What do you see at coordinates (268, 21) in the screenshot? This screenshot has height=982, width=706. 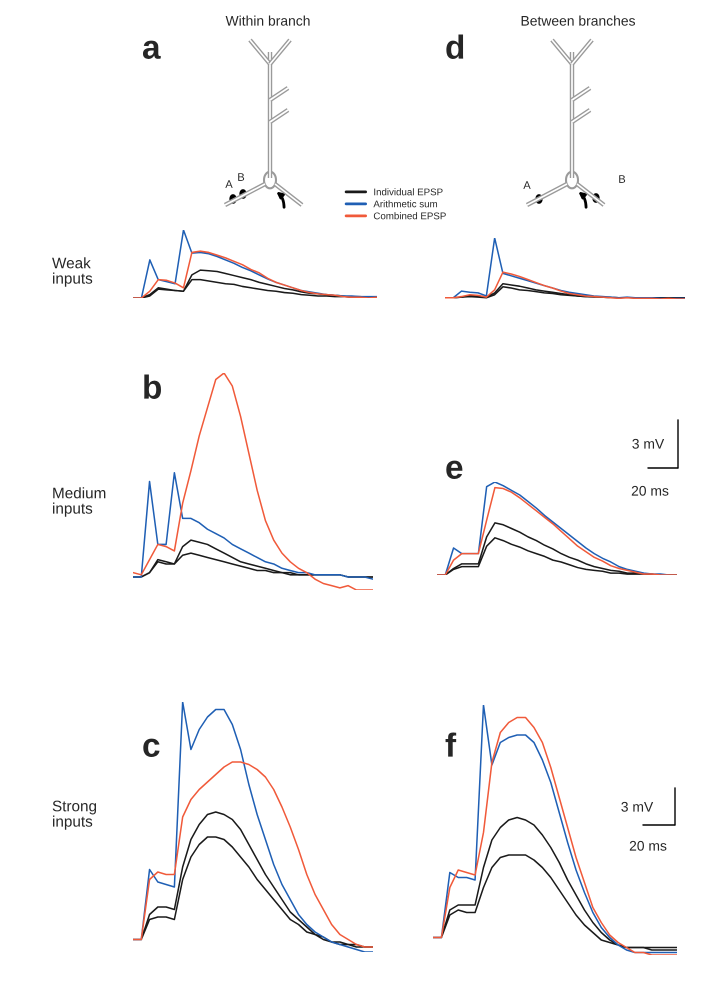 I see `text: Within branch` at bounding box center [268, 21].